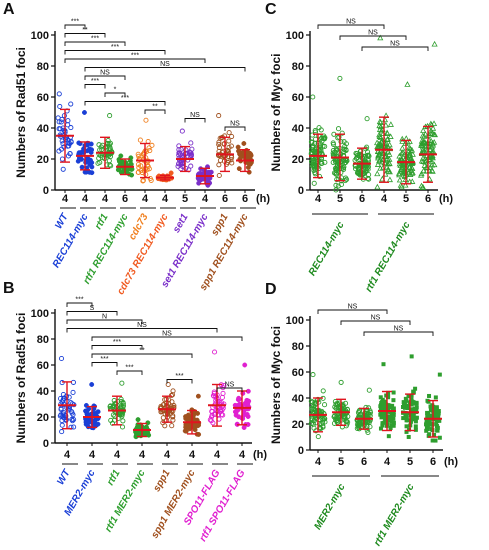 The height and width of the screenshot is (550, 489). What do you see at coordinates (40, 314) in the screenshot?
I see `y-tick-label: 100` at bounding box center [40, 314].